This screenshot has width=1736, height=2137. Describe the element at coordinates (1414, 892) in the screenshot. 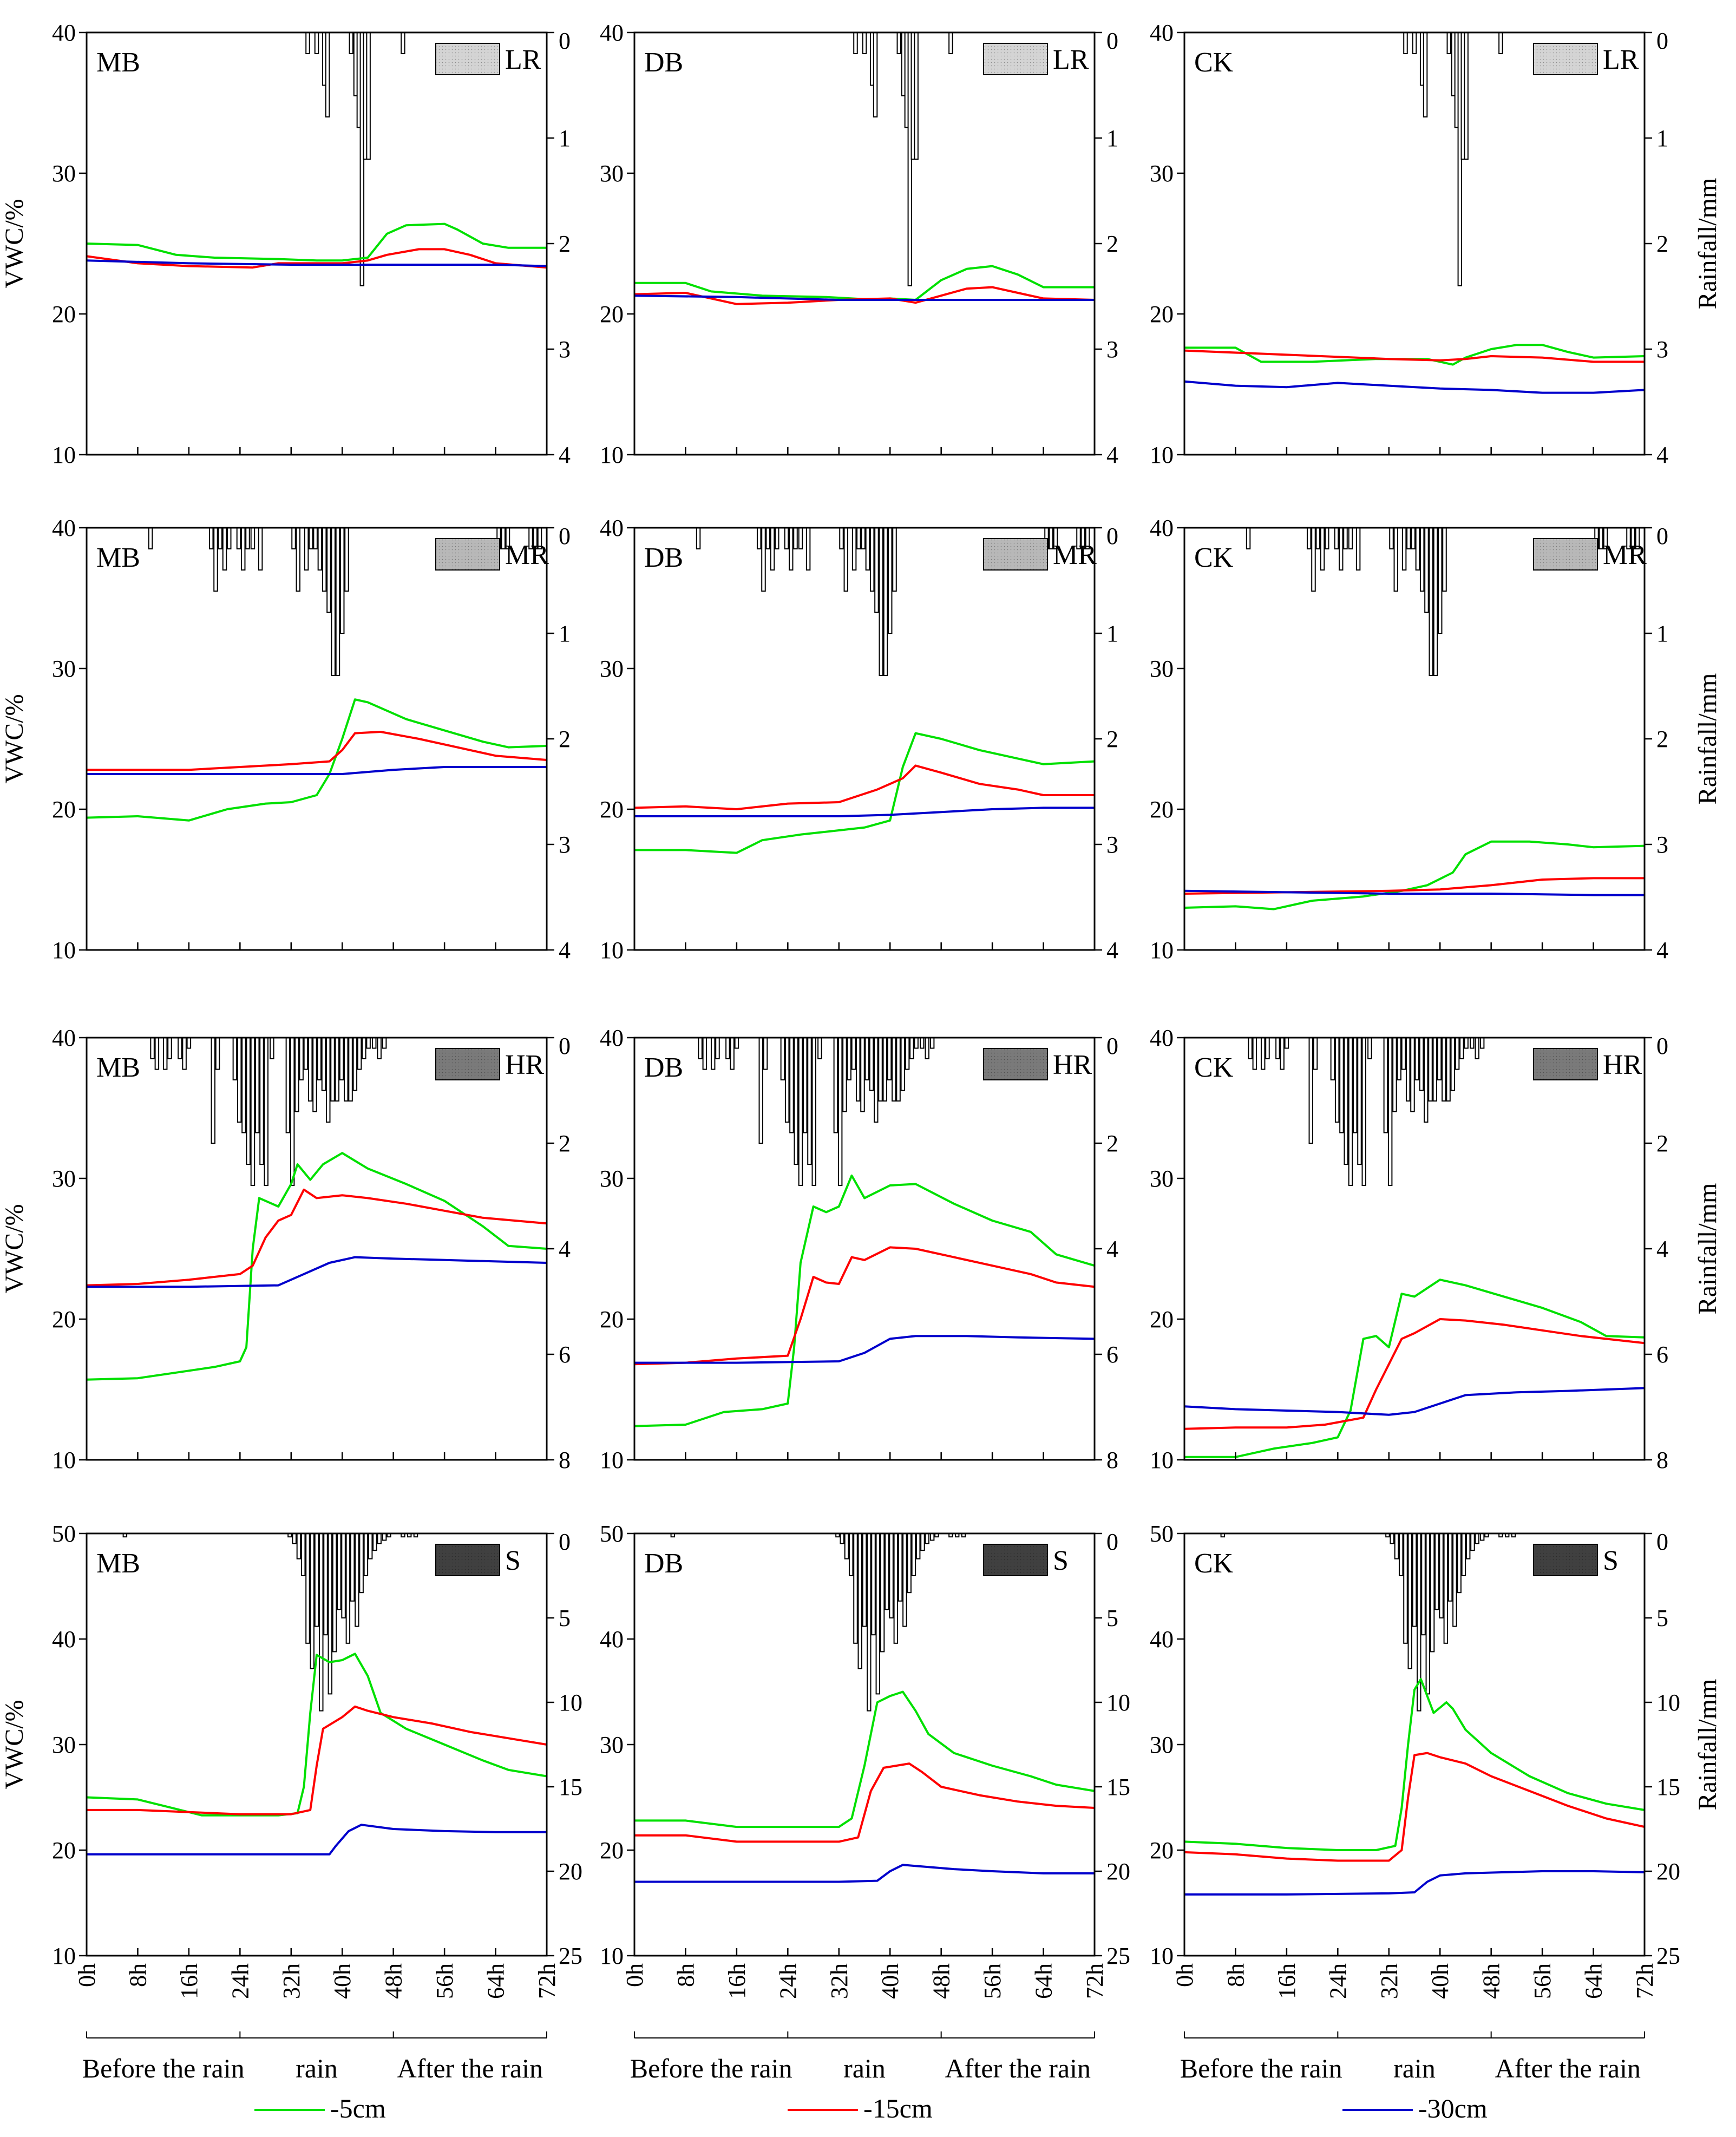

I see `series-line-CK-MR-m30cm` at that location.